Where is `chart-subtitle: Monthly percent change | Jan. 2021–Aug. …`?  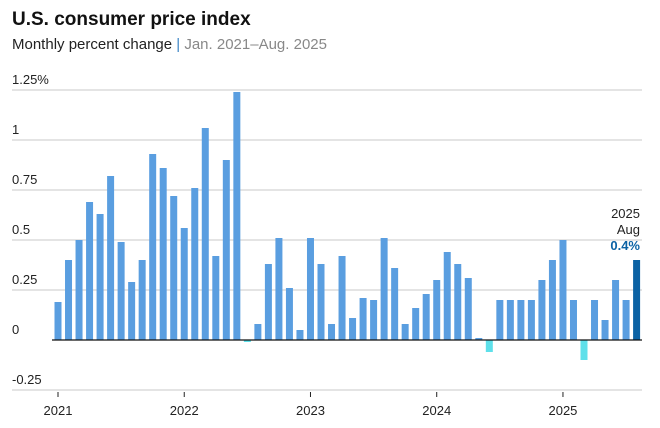 chart-subtitle: Monthly percent change | Jan. 2021–Aug. … is located at coordinates (169, 44).